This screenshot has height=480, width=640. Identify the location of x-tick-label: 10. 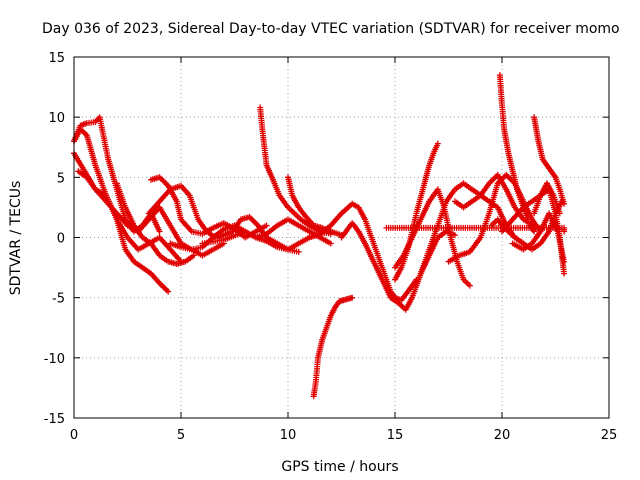
(288, 435).